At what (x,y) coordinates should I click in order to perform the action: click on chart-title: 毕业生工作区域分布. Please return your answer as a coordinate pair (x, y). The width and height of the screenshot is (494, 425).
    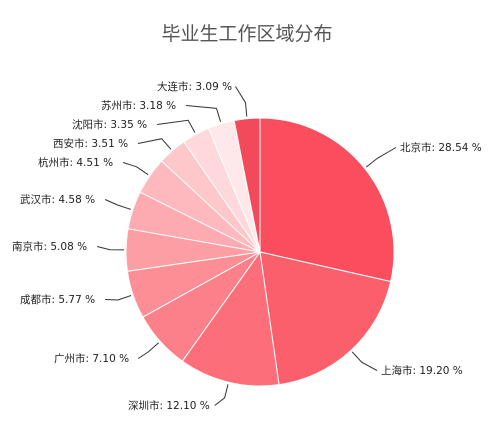
    Looking at the image, I should click on (246, 34).